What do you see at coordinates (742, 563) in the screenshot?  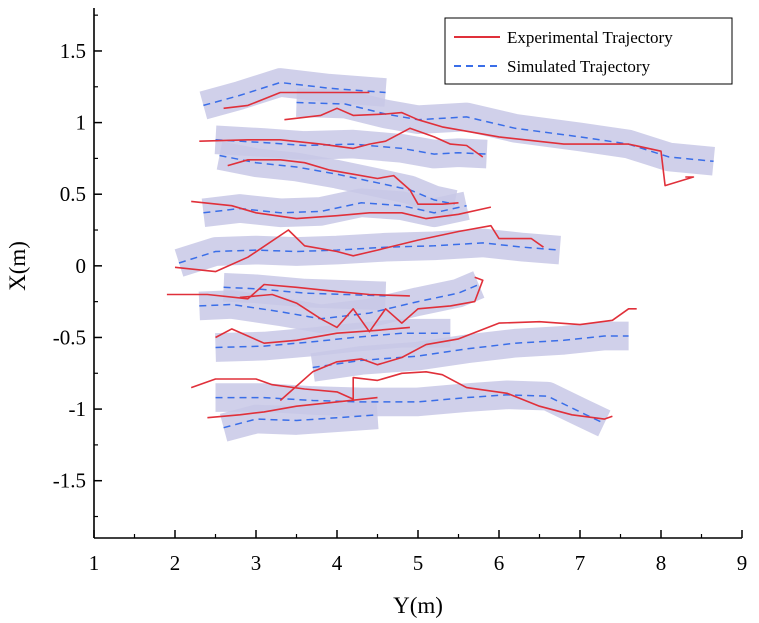 I see `x-tick-label: 9` at bounding box center [742, 563].